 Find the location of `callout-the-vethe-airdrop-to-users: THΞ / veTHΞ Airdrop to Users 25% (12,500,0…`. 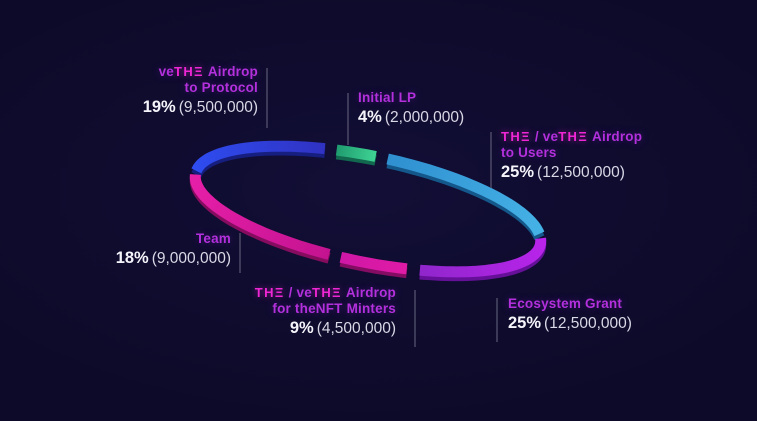

callout-the-vethe-airdrop-to-users: THΞ / veTHΞ Airdrop to Users 25% (12,500,0… is located at coordinates (566, 158).